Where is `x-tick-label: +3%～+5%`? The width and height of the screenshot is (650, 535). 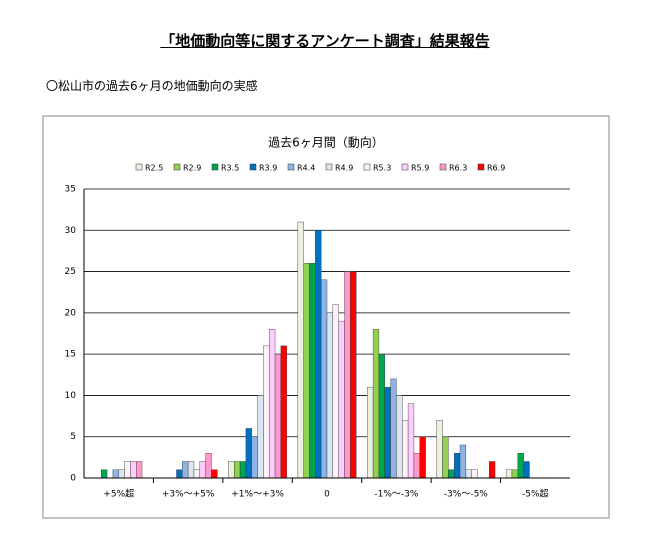
x-tick-label: +3%～+5% is located at coordinates (188, 495).